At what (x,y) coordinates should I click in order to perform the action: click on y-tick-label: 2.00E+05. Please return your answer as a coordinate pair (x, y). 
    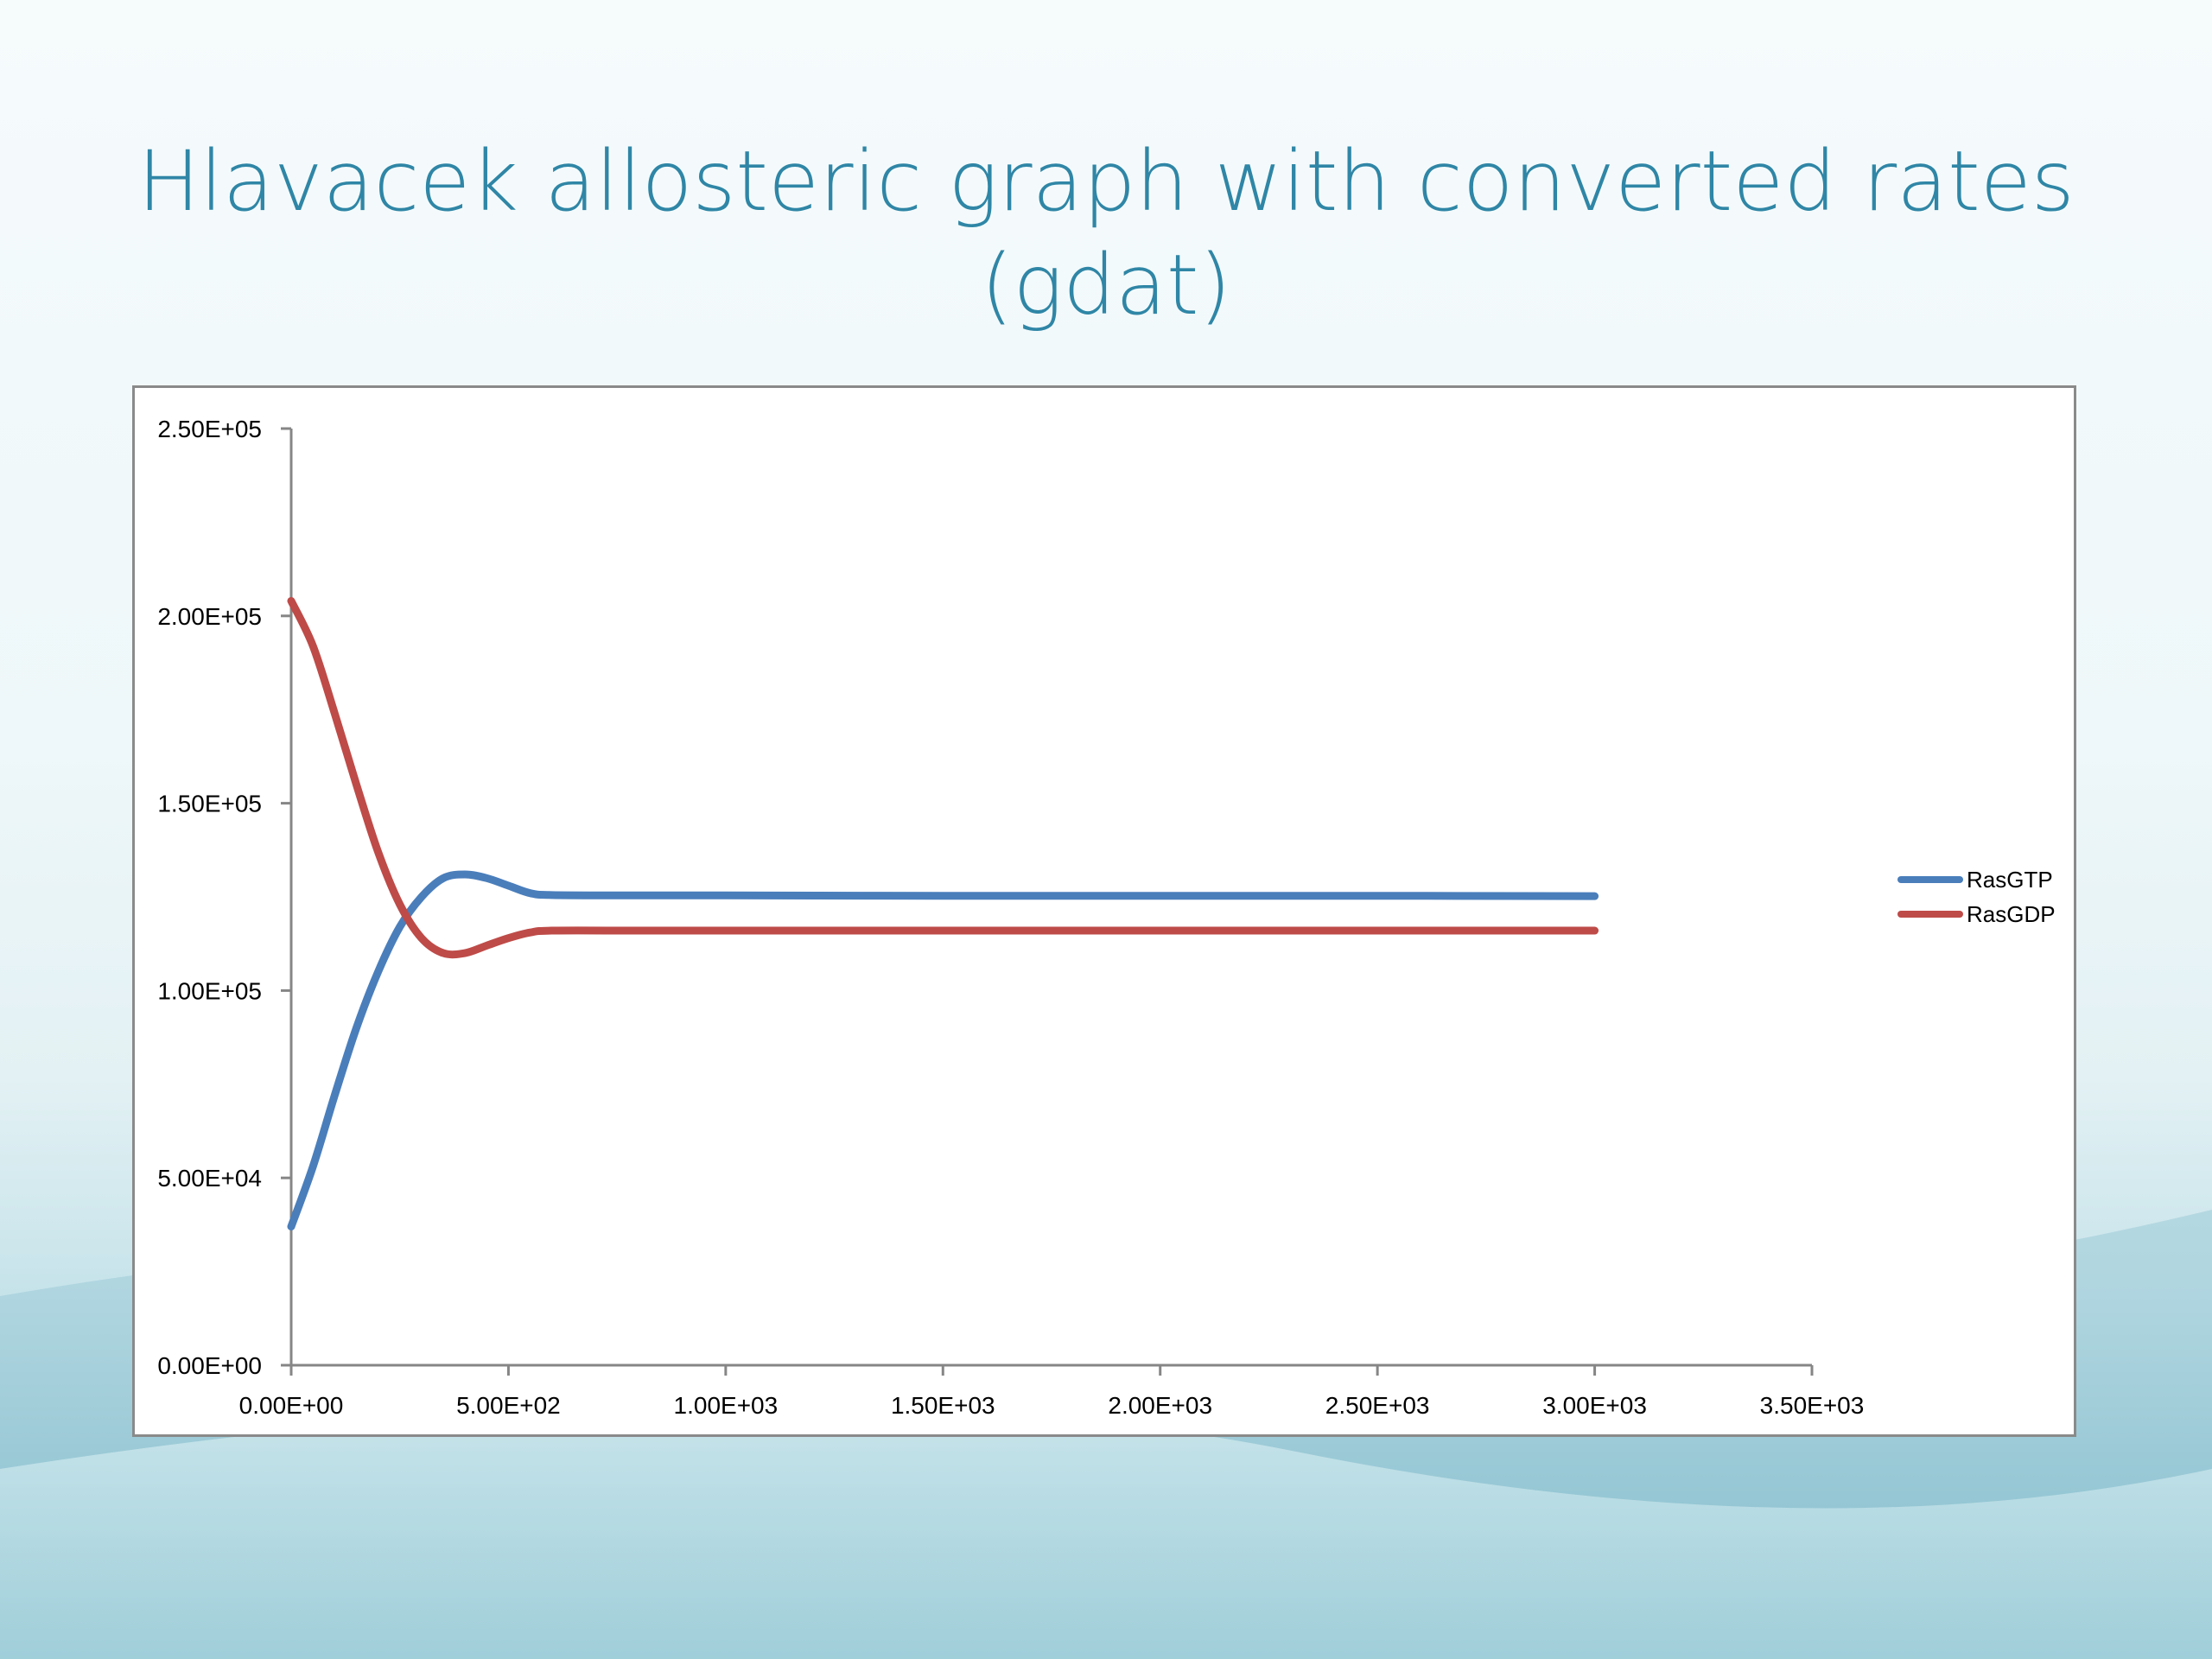
    Looking at the image, I should click on (209, 616).